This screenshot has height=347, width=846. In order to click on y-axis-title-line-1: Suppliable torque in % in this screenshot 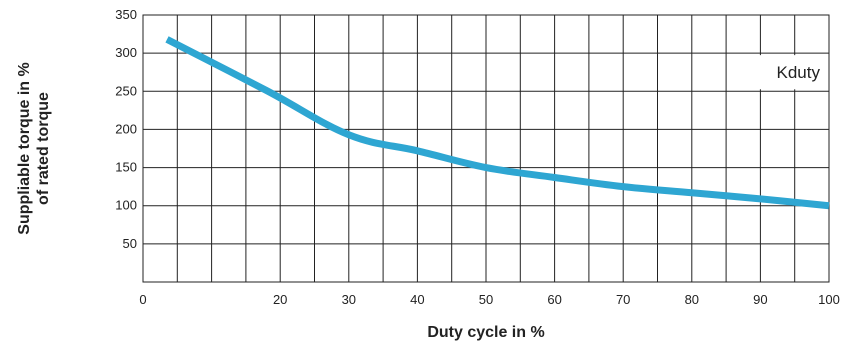, I will do `click(24, 148)`.